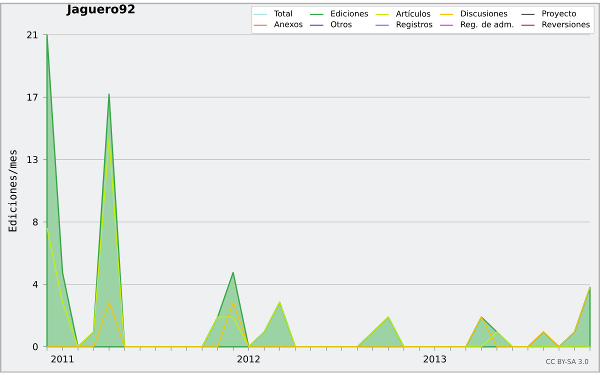 The width and height of the screenshot is (600, 373). I want to click on y-tick-label: 13, so click(33, 160).